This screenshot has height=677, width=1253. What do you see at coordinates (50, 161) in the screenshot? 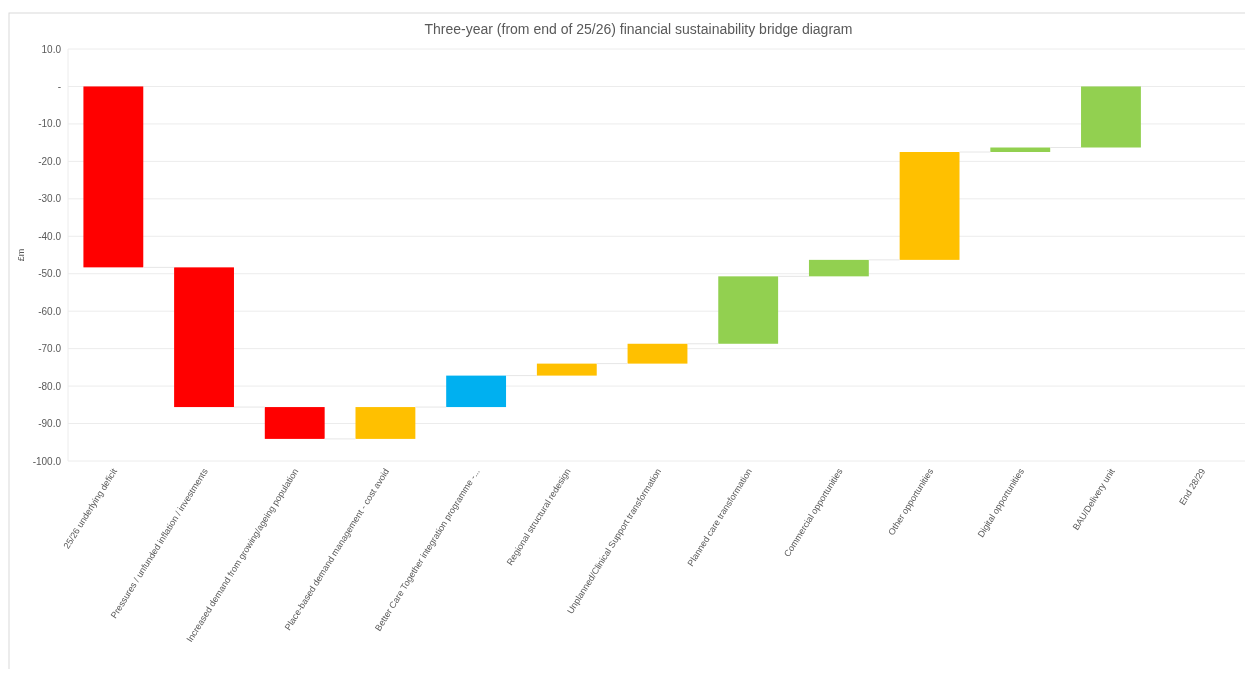
I see `y-tick-label: -20.0` at bounding box center [50, 161].